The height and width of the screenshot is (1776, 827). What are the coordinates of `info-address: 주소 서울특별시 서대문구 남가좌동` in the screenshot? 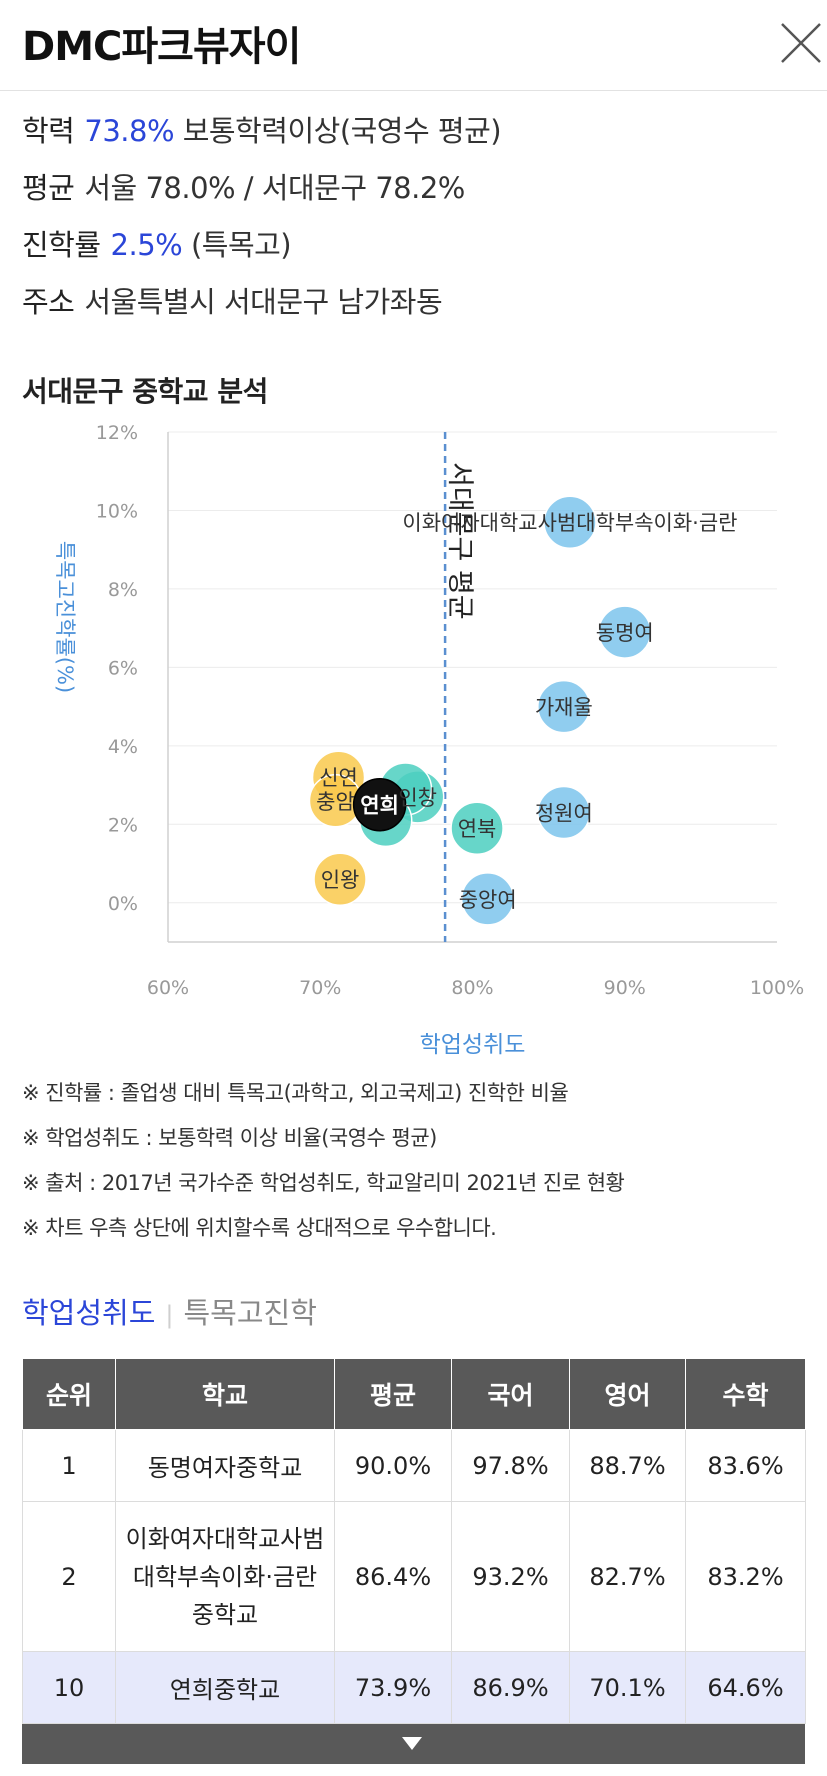 It's located at (232, 300).